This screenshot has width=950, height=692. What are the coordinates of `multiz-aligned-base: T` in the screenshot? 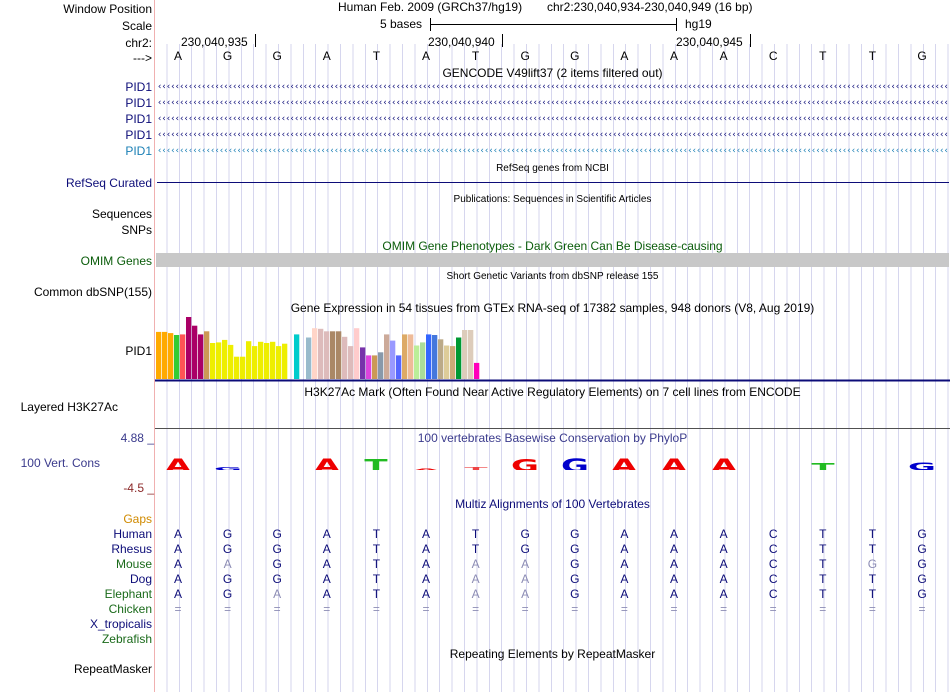 It's located at (823, 549).